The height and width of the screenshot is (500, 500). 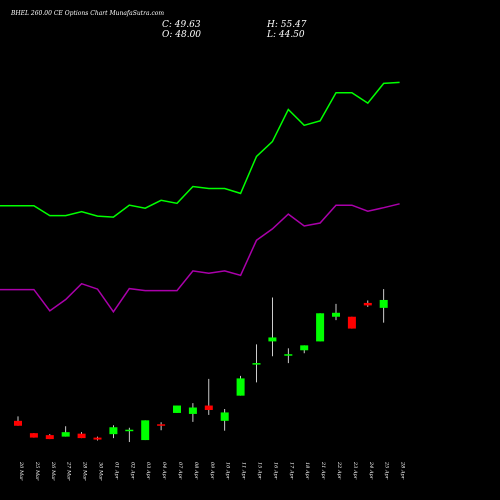 What do you see at coordinates (116, 471) in the screenshot?
I see `x-tick-label: 01 Apr` at bounding box center [116, 471].